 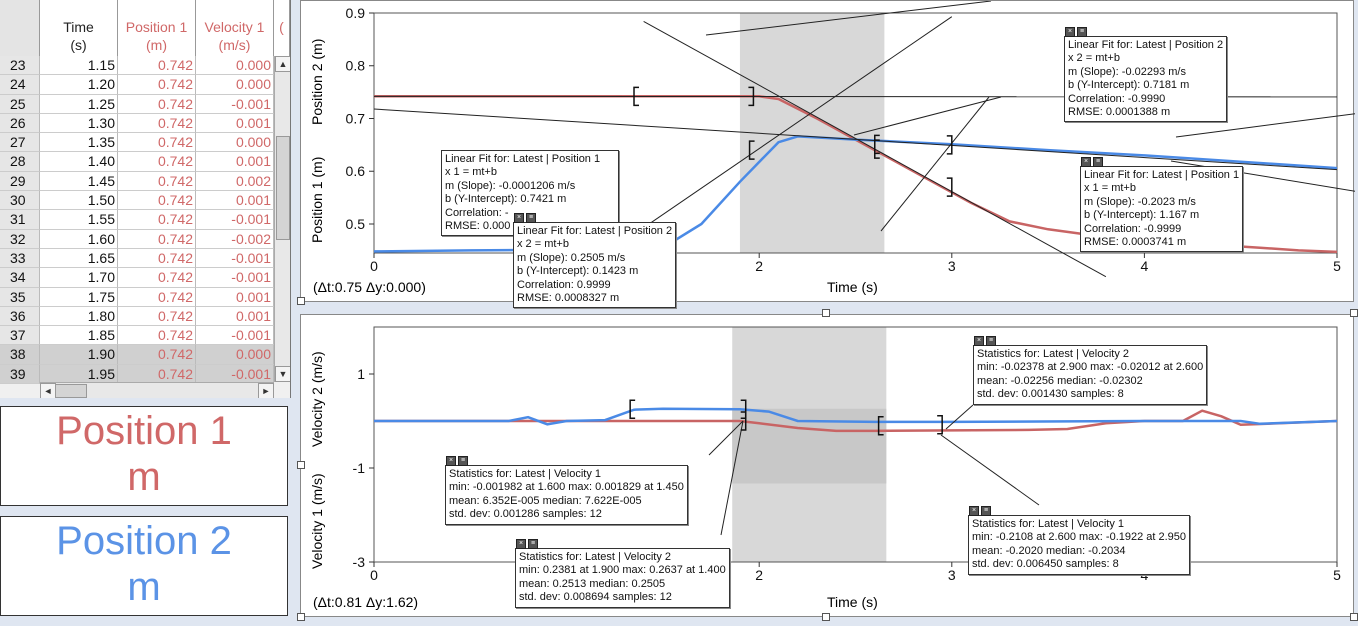 What do you see at coordinates (79, 123) in the screenshot?
I see `cell-time: 1.30` at bounding box center [79, 123].